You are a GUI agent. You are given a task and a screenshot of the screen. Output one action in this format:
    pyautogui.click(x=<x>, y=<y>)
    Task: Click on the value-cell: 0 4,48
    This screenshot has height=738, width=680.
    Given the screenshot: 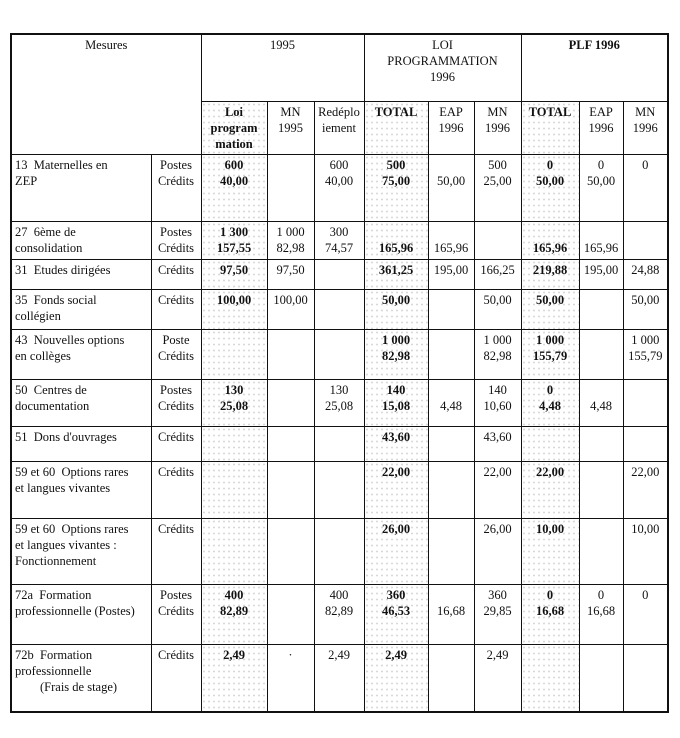 What is the action you would take?
    pyautogui.click(x=550, y=402)
    